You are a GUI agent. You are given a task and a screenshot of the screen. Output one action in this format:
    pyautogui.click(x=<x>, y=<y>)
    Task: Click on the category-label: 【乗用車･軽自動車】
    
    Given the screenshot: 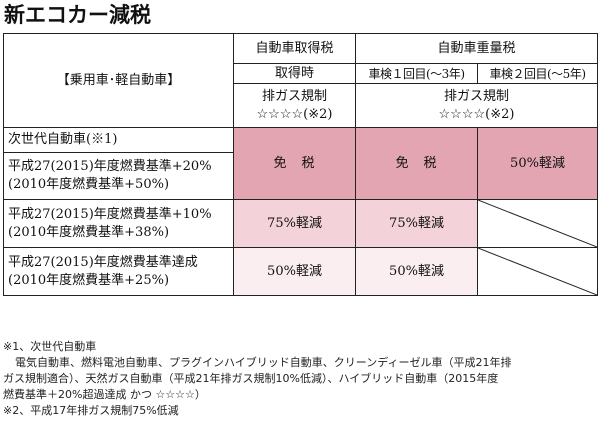 What is the action you would take?
    pyautogui.click(x=118, y=80)
    